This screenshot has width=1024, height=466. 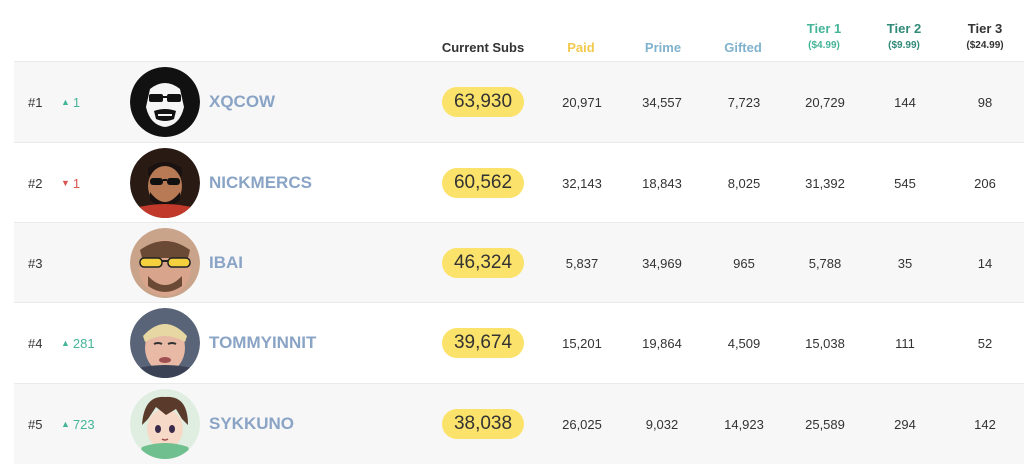 I want to click on current-subs-pill: 39,674, so click(x=483, y=343).